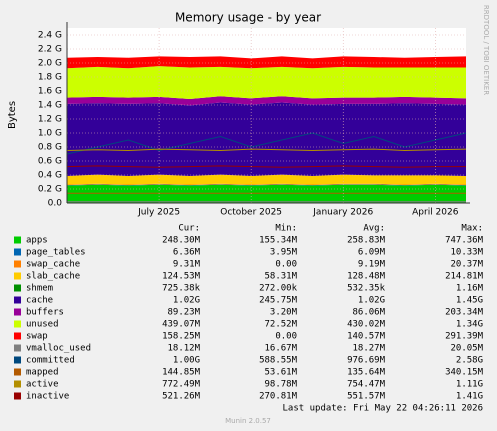 The height and width of the screenshot is (431, 497). What do you see at coordinates (464, 337) in the screenshot?
I see `legend-stat: 291.39M` at bounding box center [464, 337].